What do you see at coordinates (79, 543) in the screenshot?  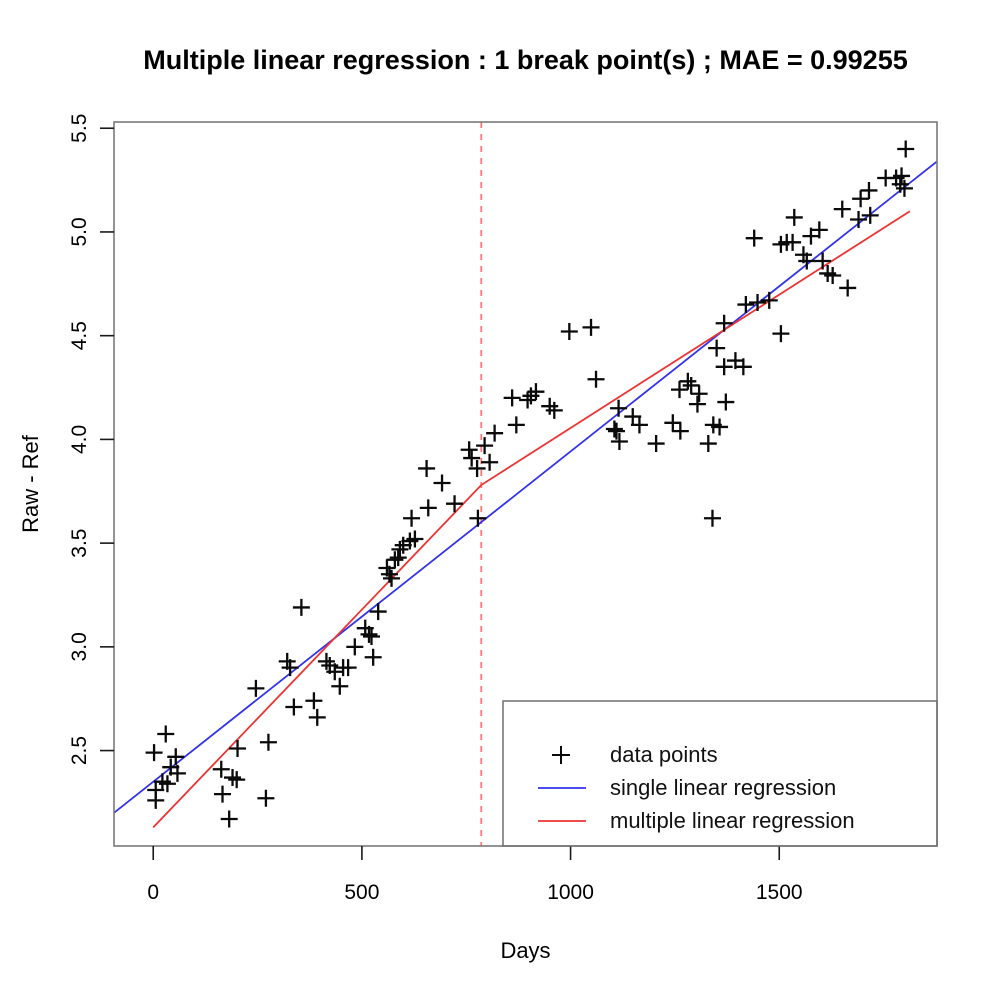 I see `y-tick-label: 3.5` at bounding box center [79, 543].